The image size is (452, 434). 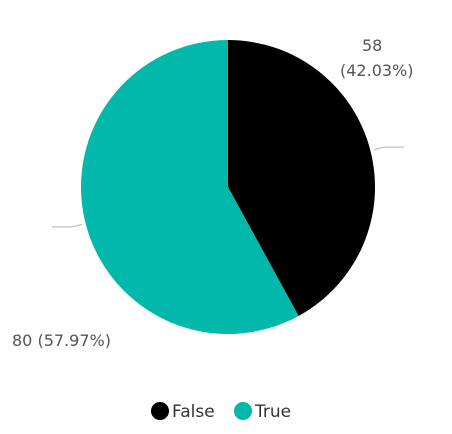 What do you see at coordinates (67, 225) in the screenshot?
I see `leader-line-true` at bounding box center [67, 225].